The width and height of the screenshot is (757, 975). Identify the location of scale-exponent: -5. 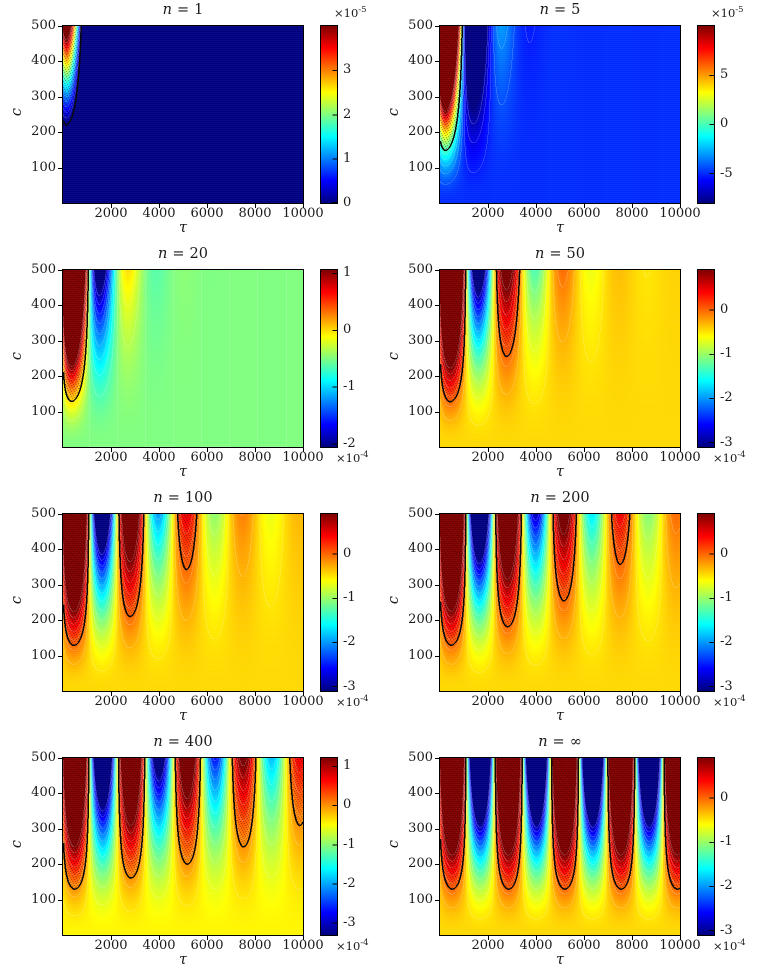
(362, 10).